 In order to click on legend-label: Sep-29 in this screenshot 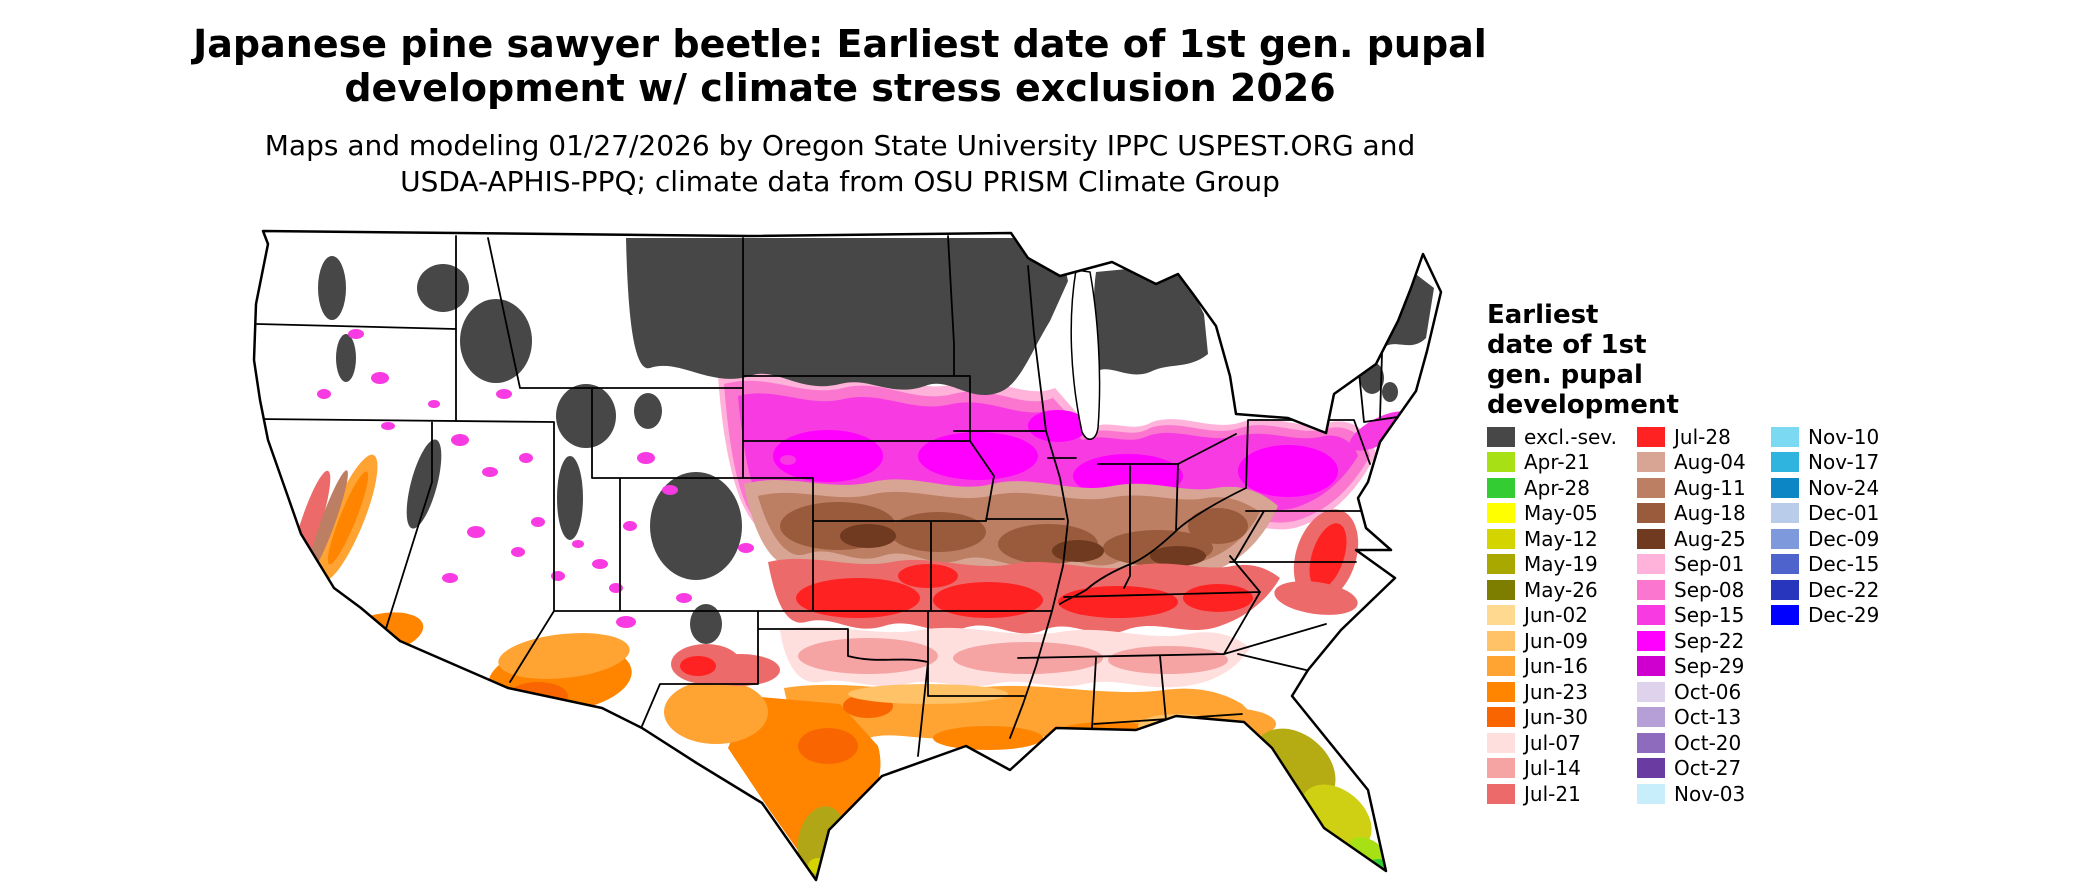, I will do `click(1709, 666)`.